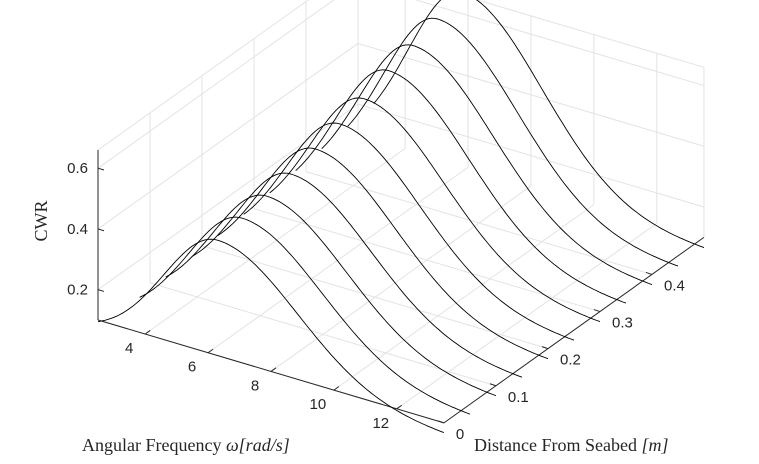 The width and height of the screenshot is (759, 464). Describe the element at coordinates (622, 323) in the screenshot. I see `y-tick-label: 0.3` at that location.